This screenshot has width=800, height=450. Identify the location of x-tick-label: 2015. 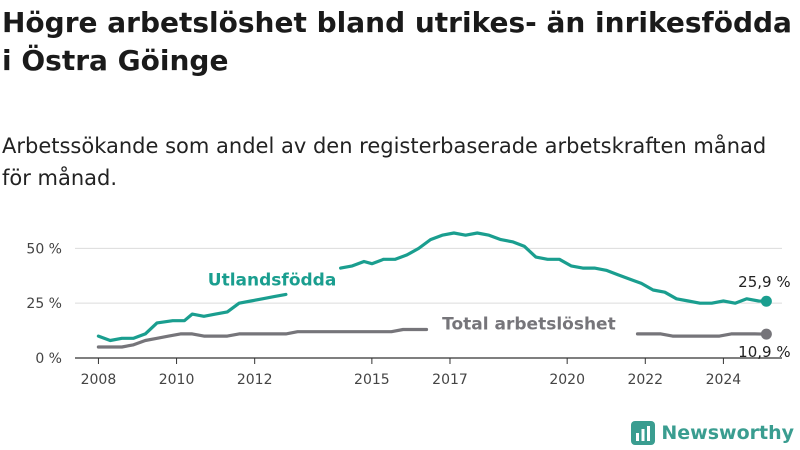
(372, 380).